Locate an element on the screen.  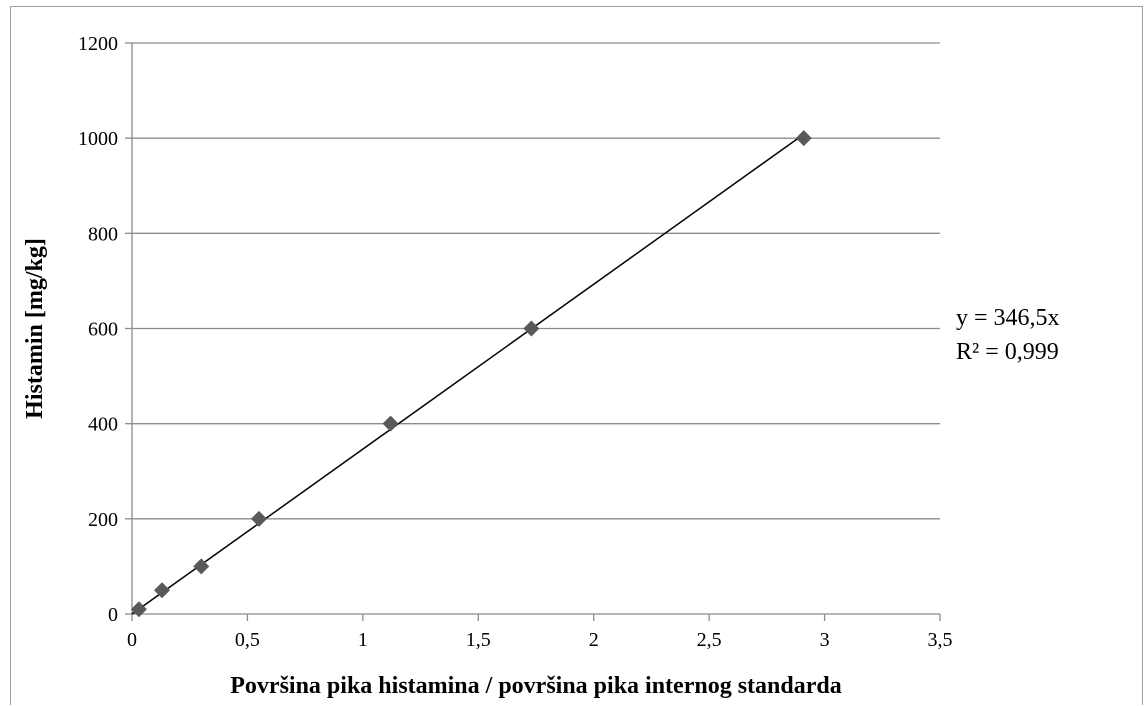
x-tick-label: 1,5 is located at coordinates (478, 640).